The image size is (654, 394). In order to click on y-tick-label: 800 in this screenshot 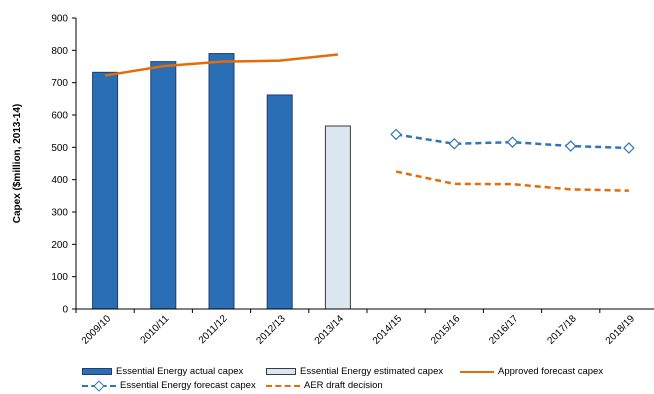, I will do `click(59, 51)`.